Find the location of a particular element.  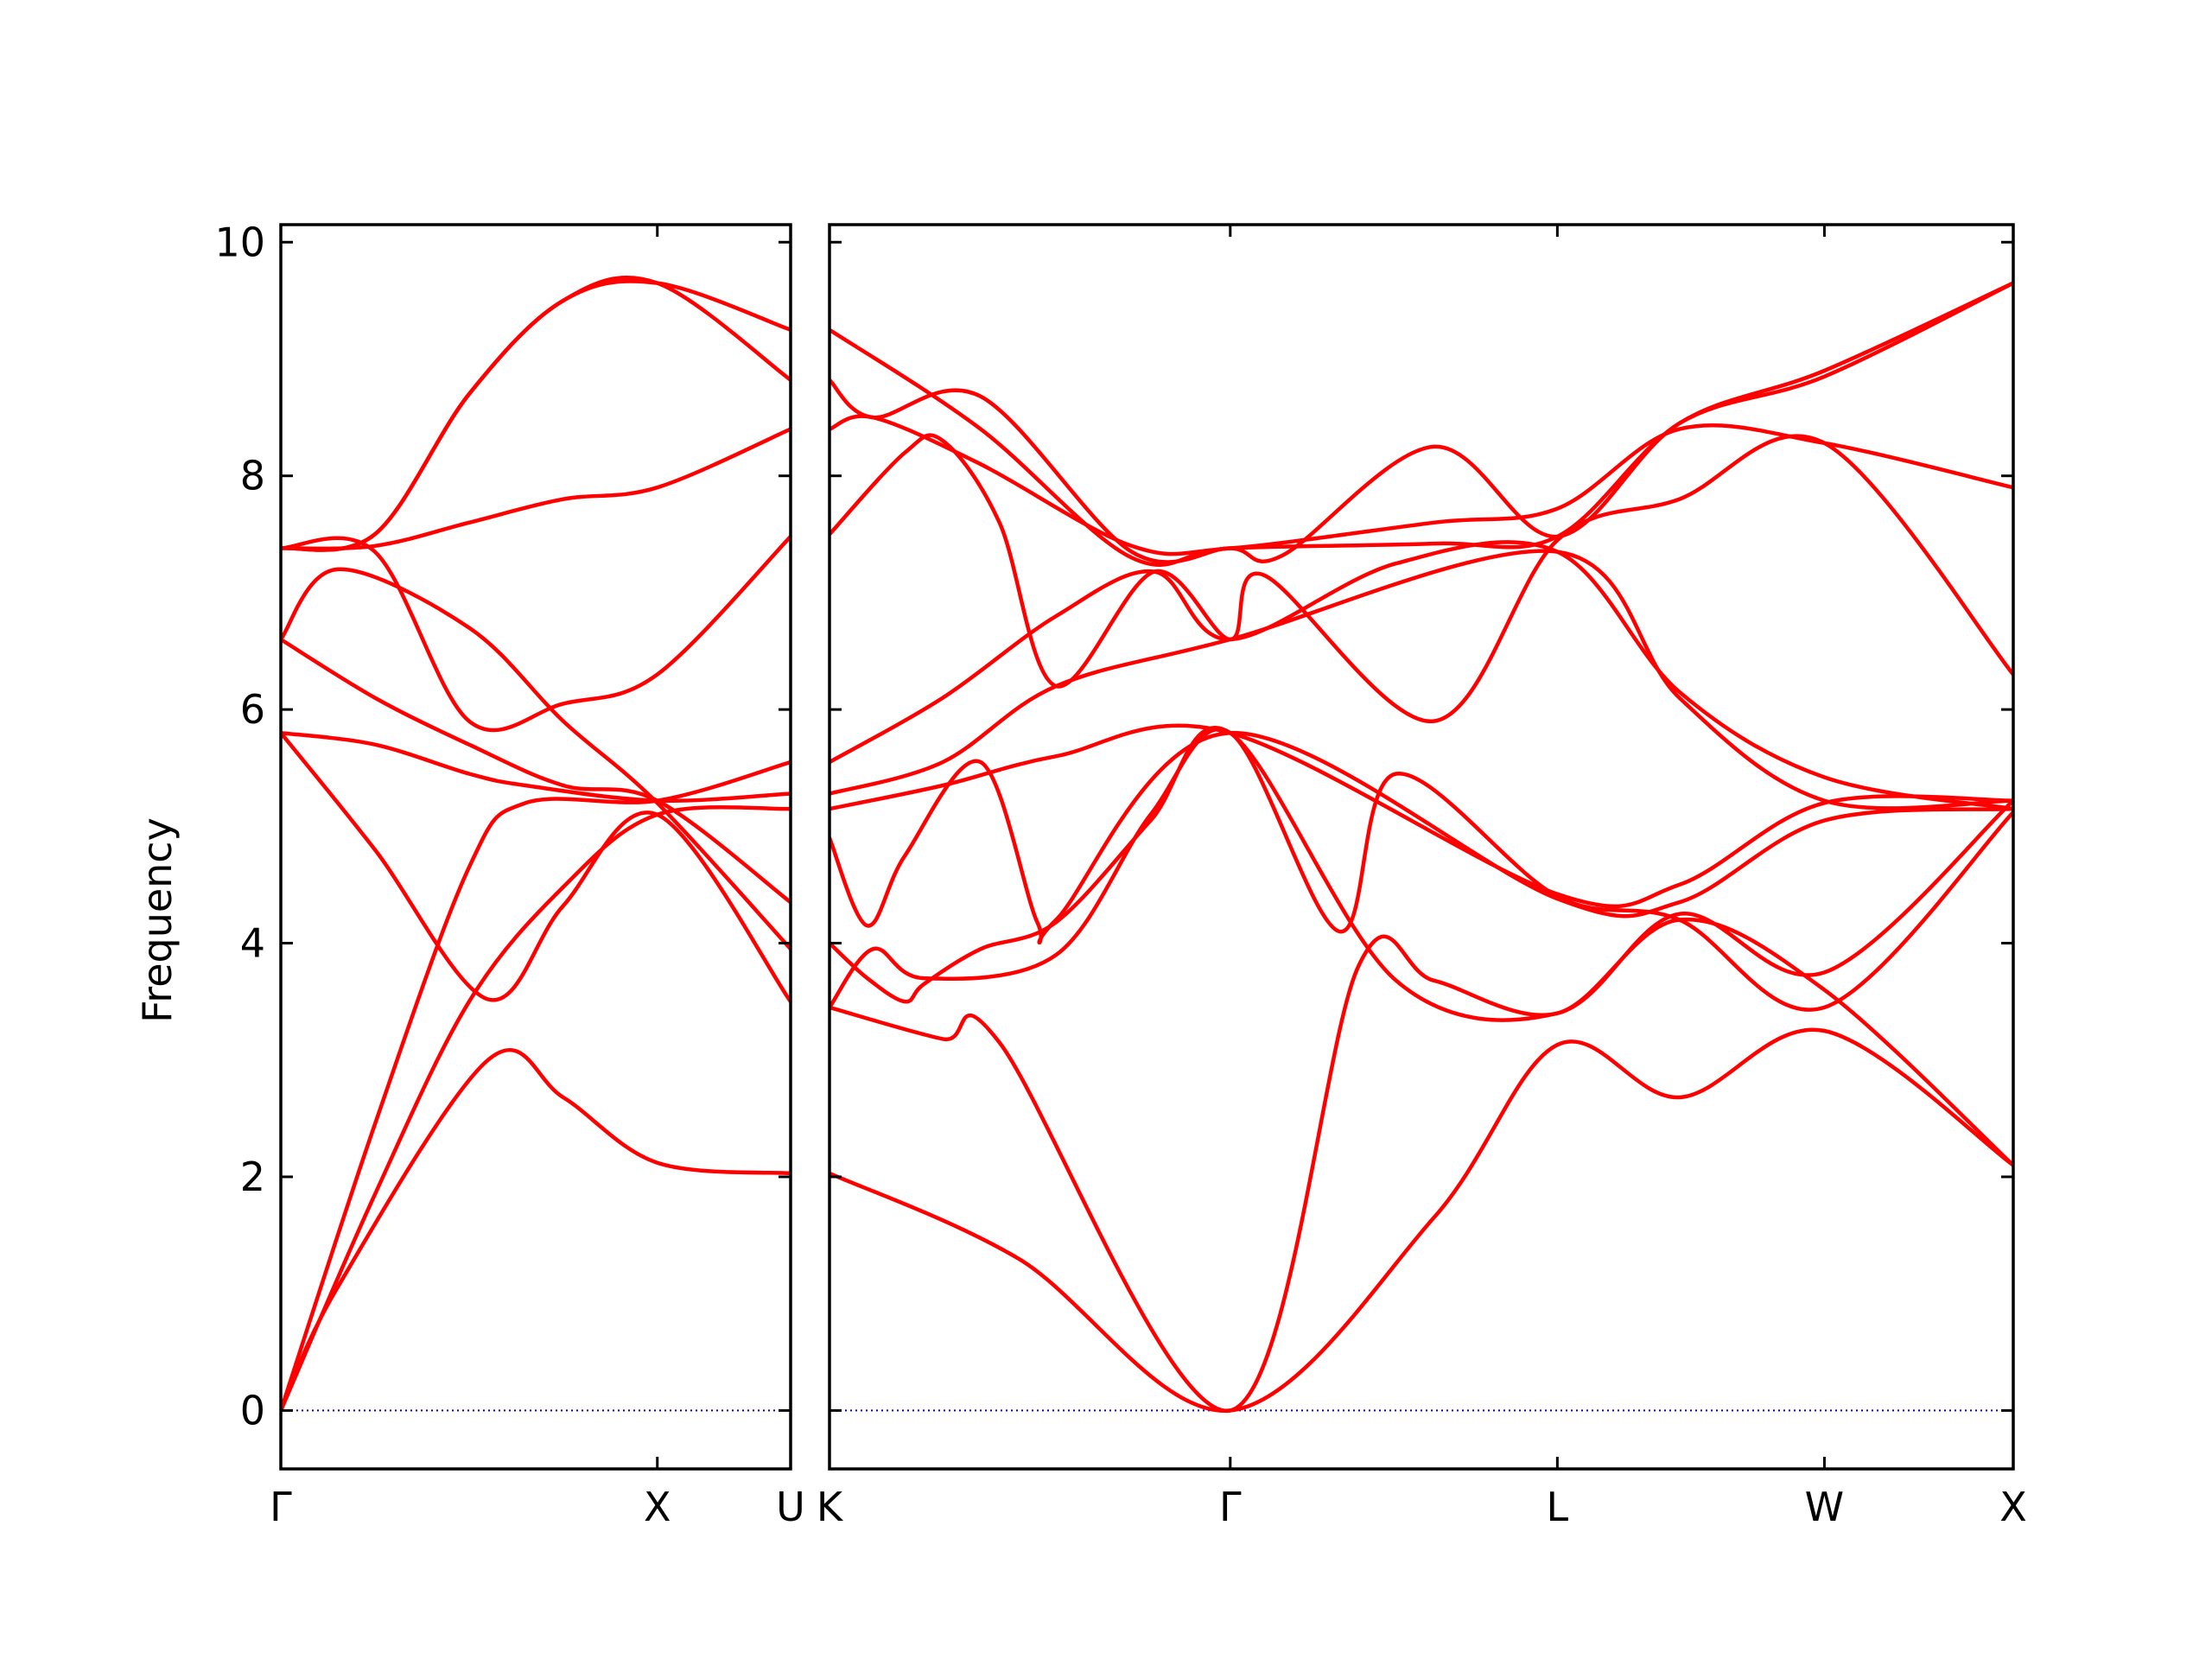

y-tick-label: 8 is located at coordinates (252, 476).